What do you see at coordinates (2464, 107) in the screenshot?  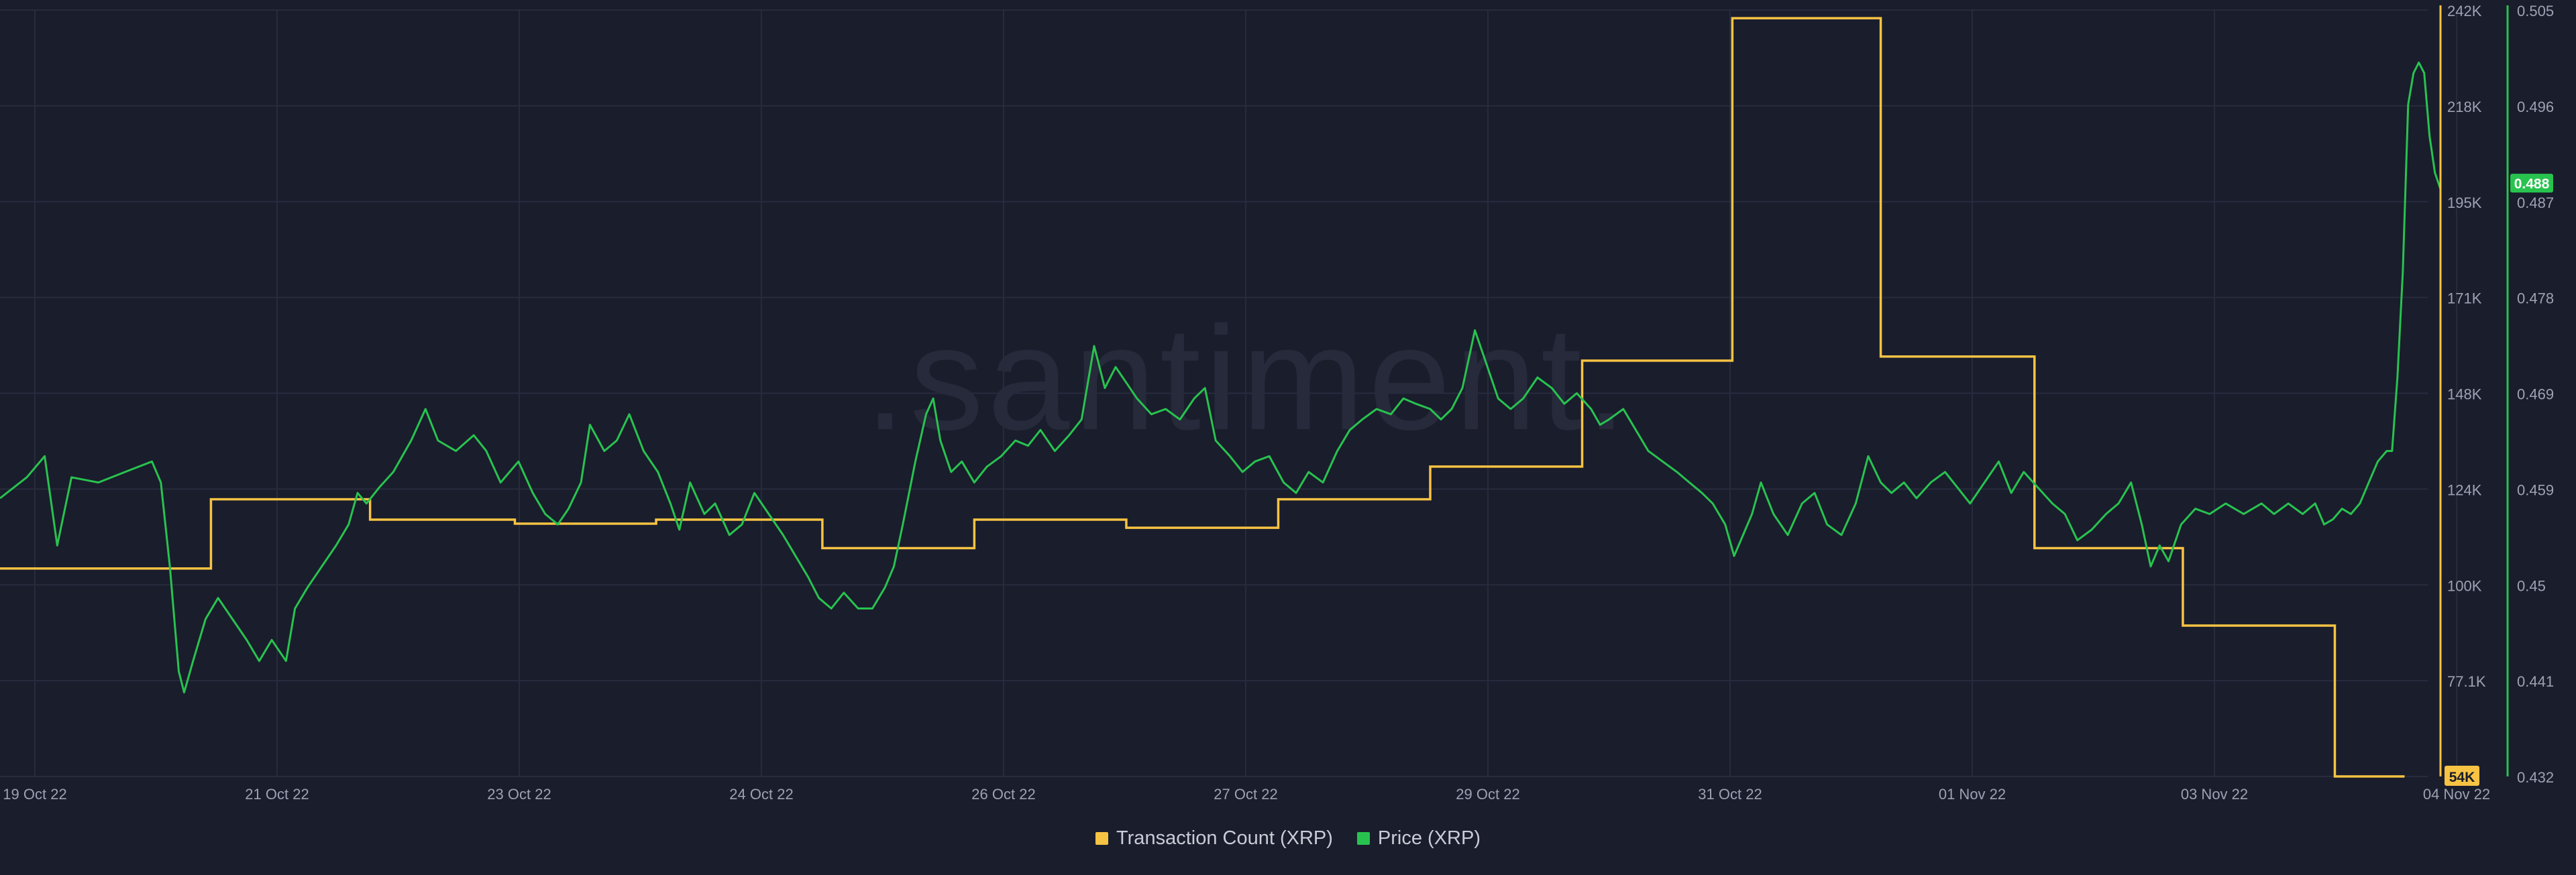 I see `y-tick-label-left: 218K` at bounding box center [2464, 107].